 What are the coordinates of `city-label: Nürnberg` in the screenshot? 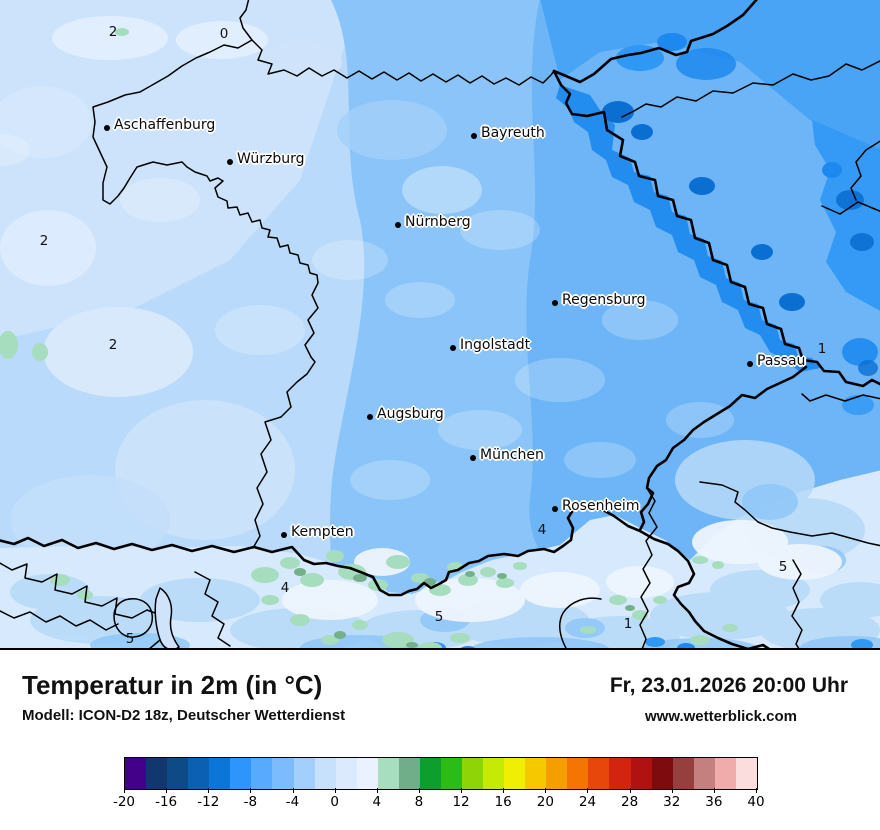 It's located at (438, 222).